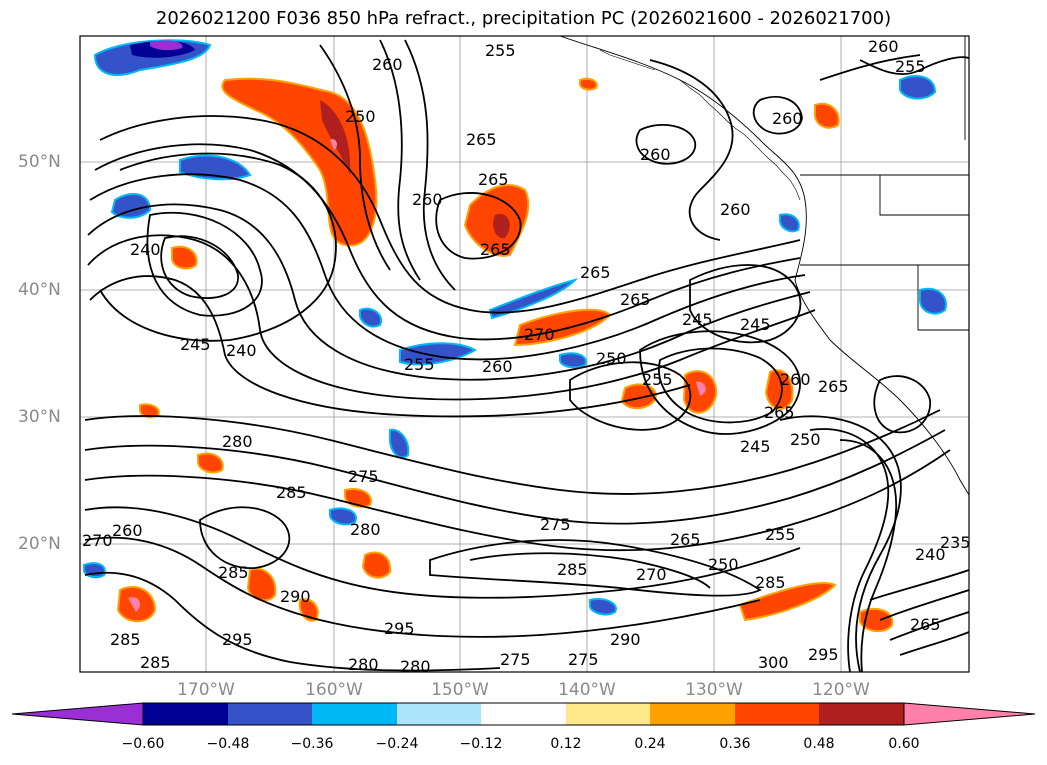 The height and width of the screenshot is (765, 1047). Describe the element at coordinates (39, 417) in the screenshot. I see `lat-label-30n: 30°N` at that location.